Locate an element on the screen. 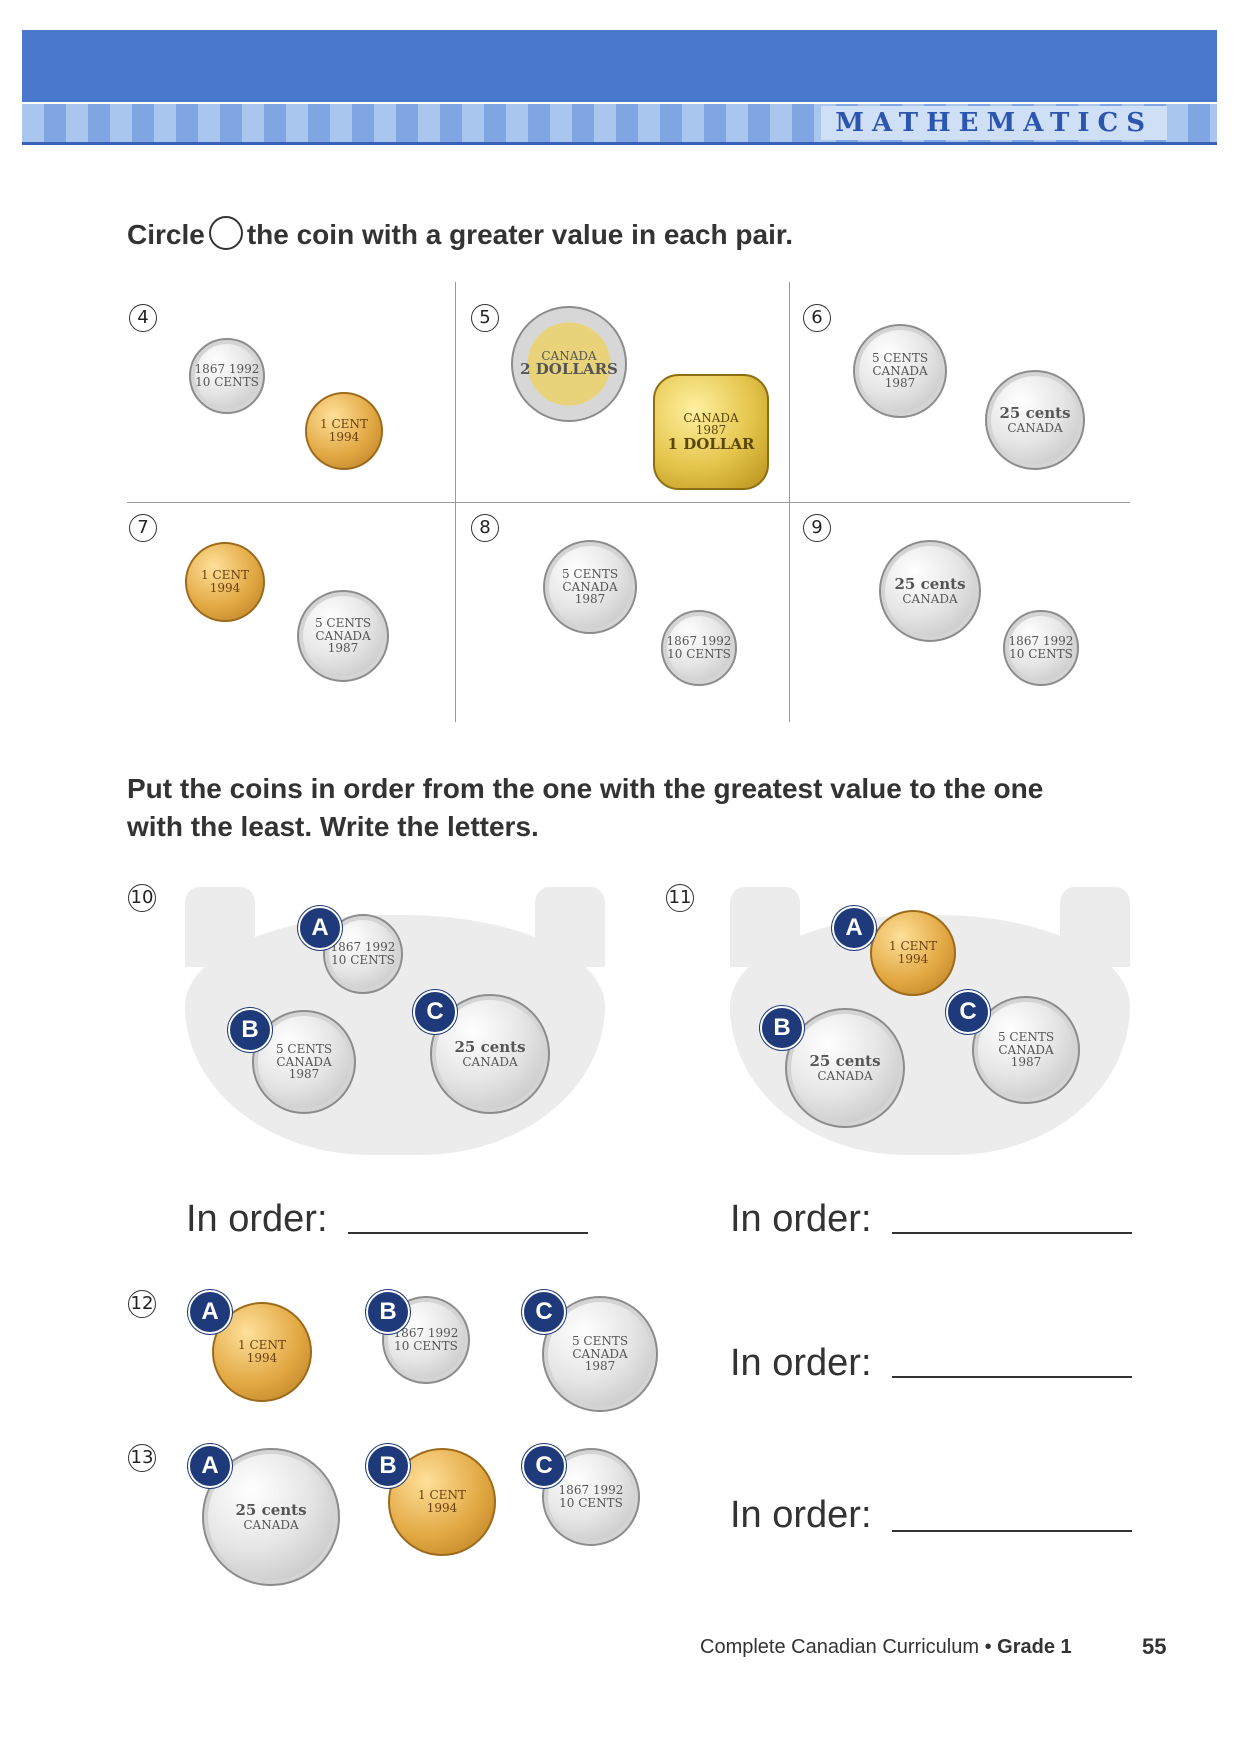 This screenshot has height=1752, width=1239. question-number: 6 is located at coordinates (817, 318).